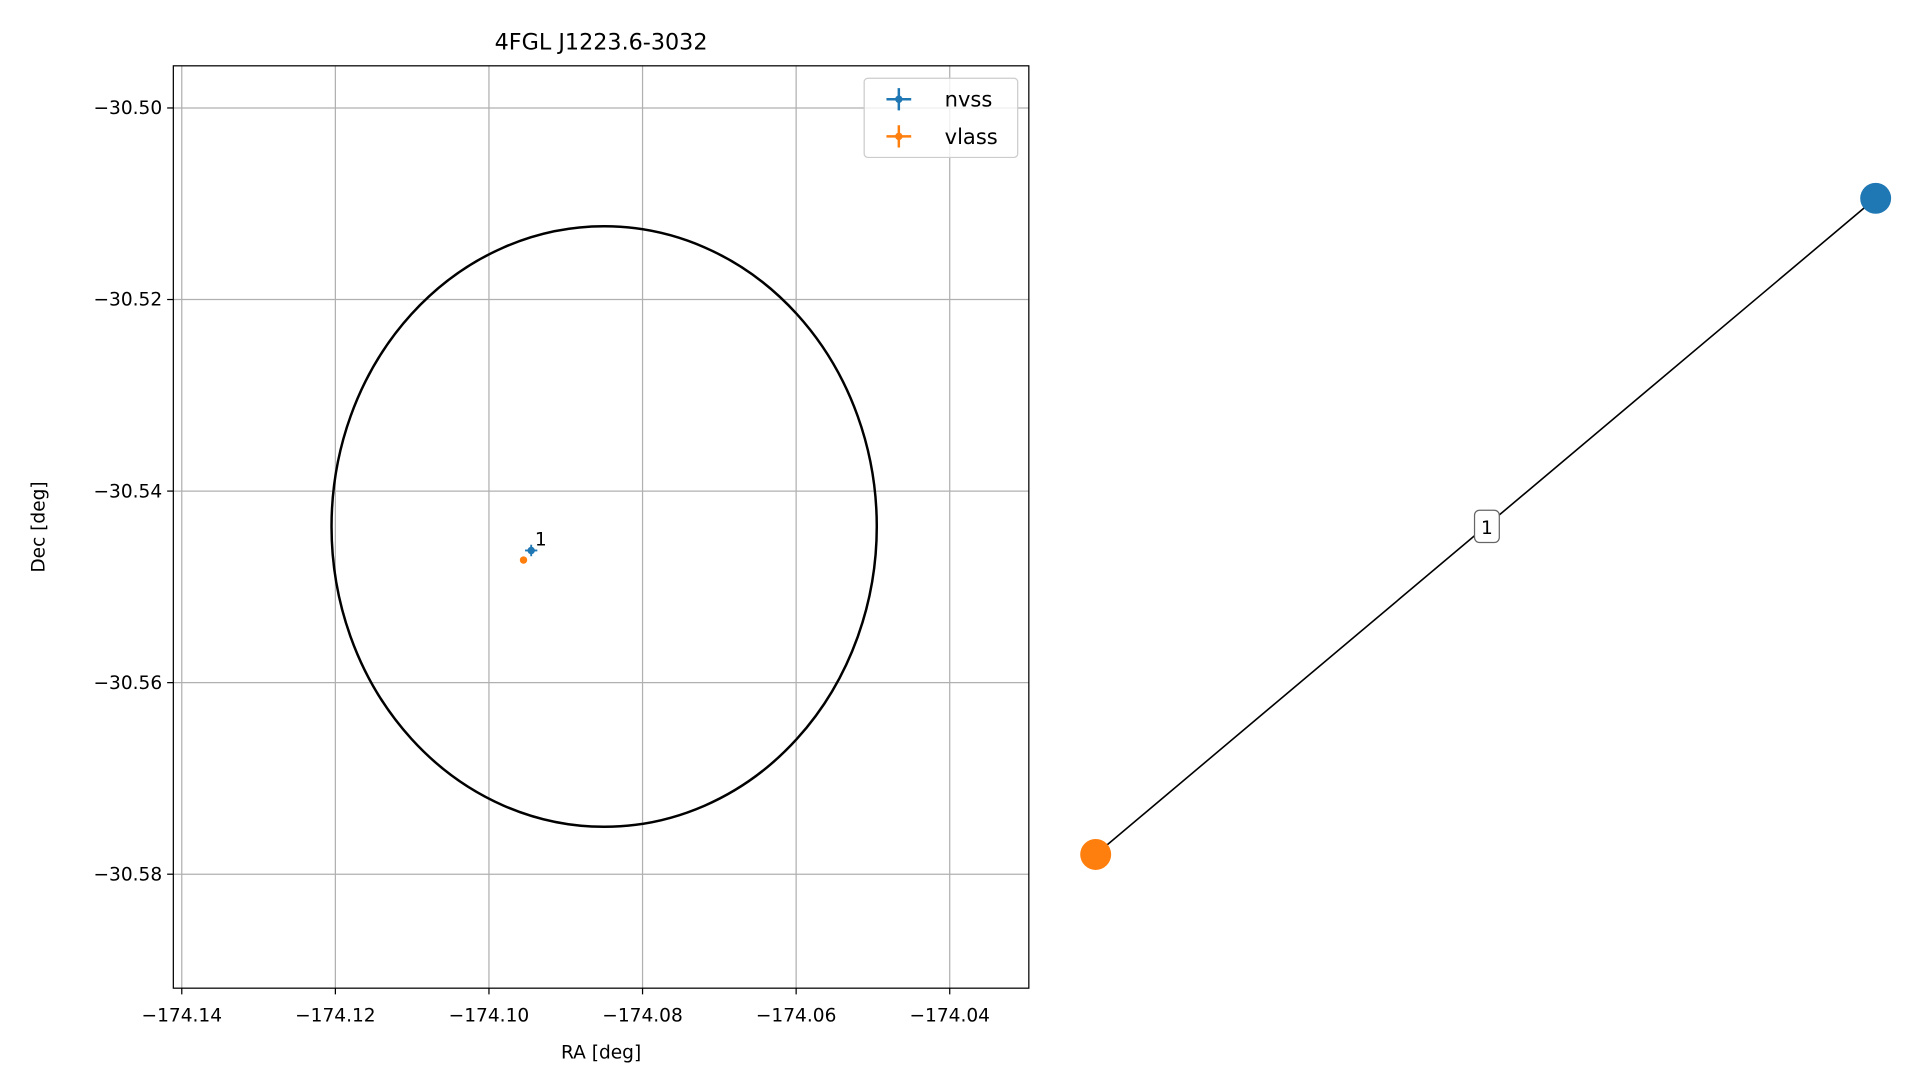  Describe the element at coordinates (127, 491) in the screenshot. I see `y-tick-label: −30.54` at that location.